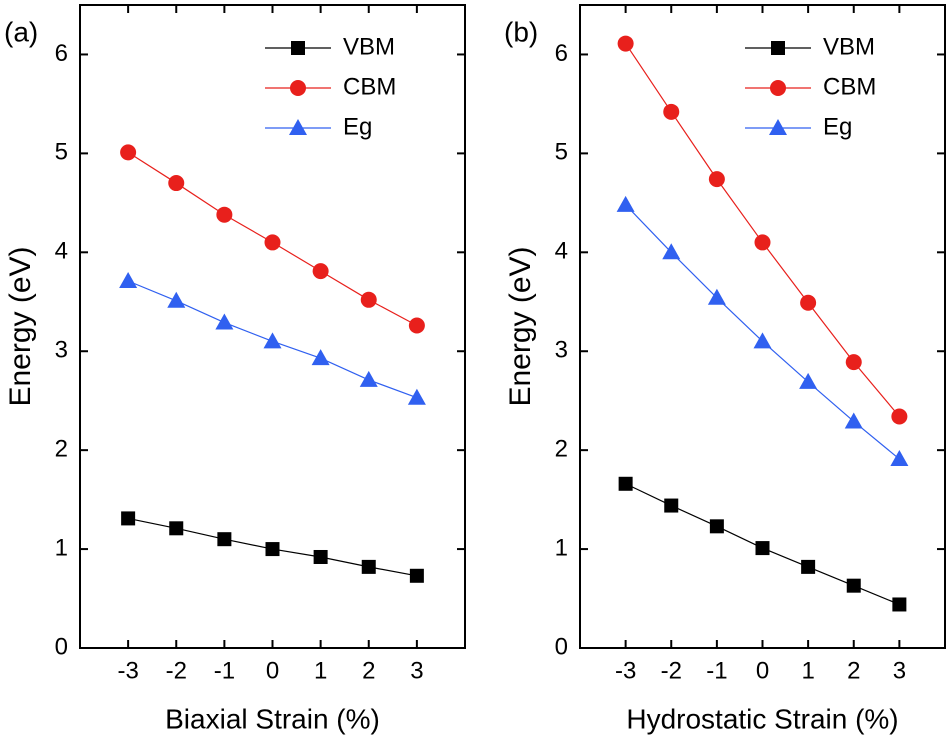 The width and height of the screenshot is (948, 748). I want to click on x-axis-label: Biaxial Strain (%), so click(272, 718).